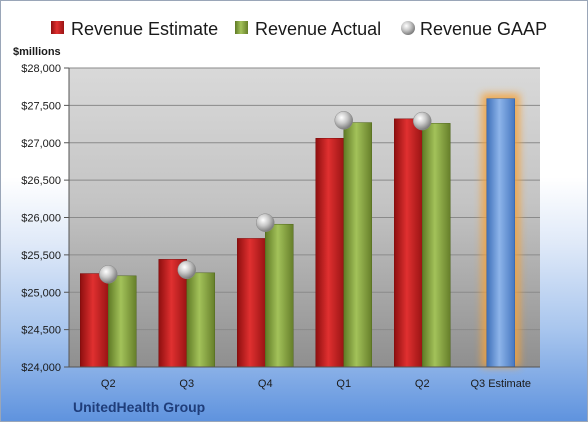 This screenshot has height=422, width=588. I want to click on legend-label-revenue-actual: Revenue Actual, so click(318, 29).